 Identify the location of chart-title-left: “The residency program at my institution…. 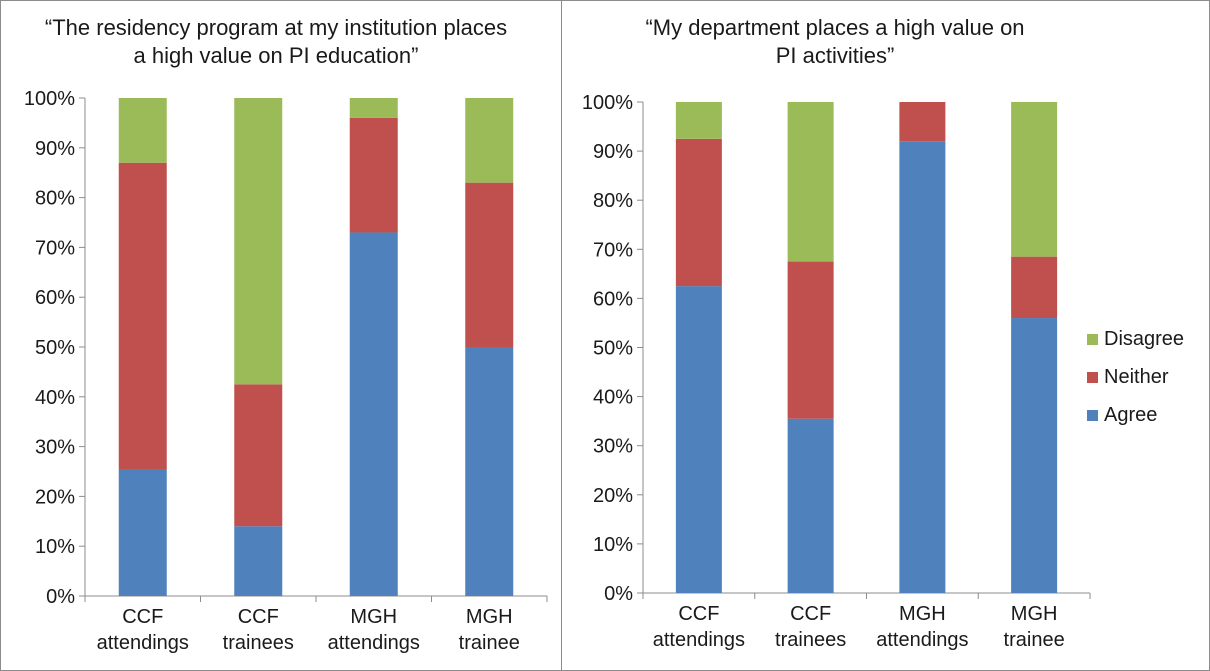
(276, 41).